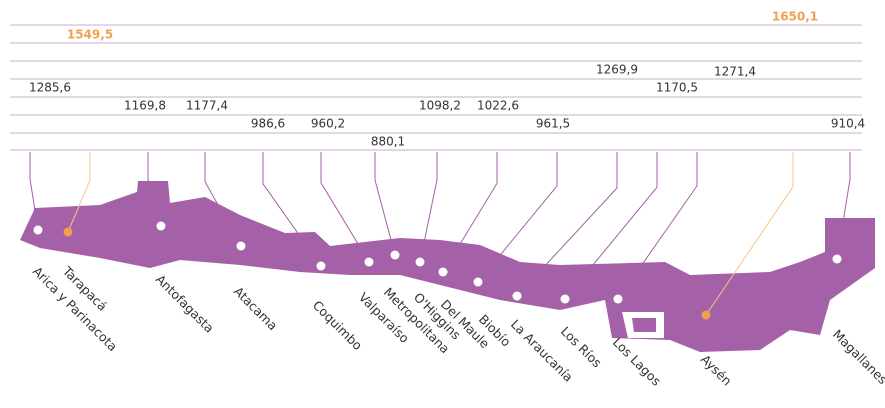 The width and height of the screenshot is (885, 408). What do you see at coordinates (256, 309) in the screenshot?
I see `region-label: Atacama` at bounding box center [256, 309].